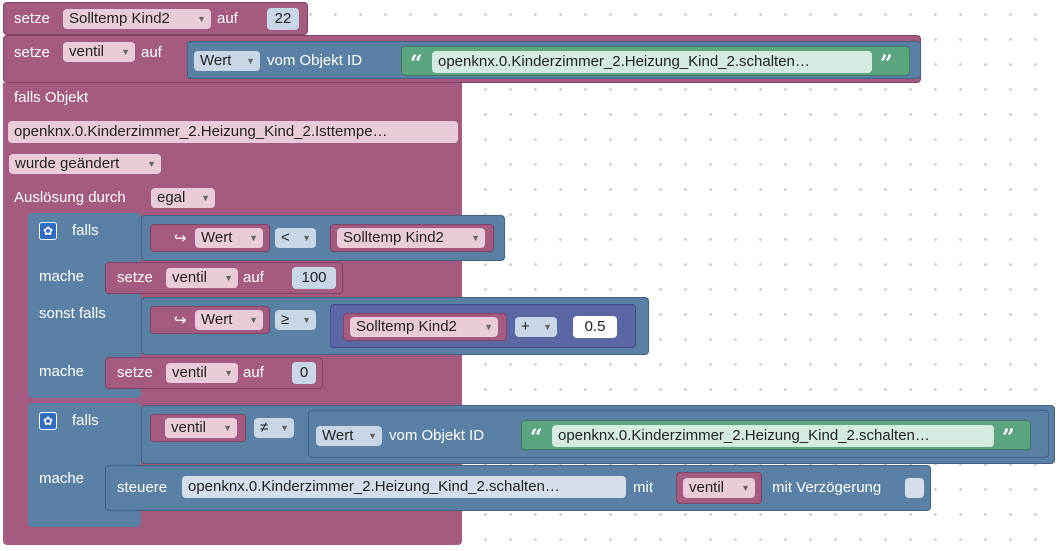 The height and width of the screenshot is (551, 1058). I want to click on operator-dropdown-ge: ≥ ▼, so click(295, 320).